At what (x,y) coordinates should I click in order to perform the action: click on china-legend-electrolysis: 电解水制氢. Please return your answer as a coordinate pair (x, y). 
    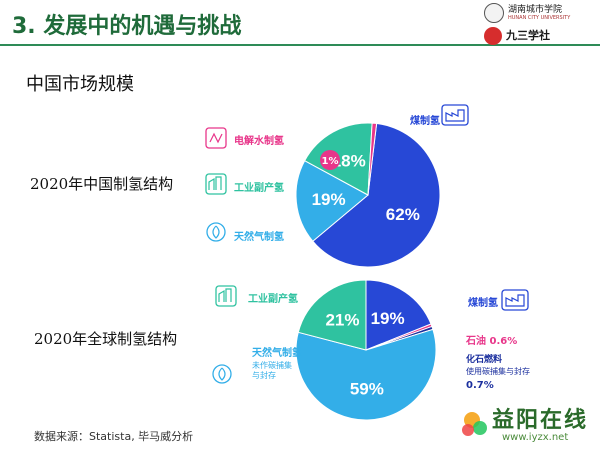
    Looking at the image, I should click on (259, 140).